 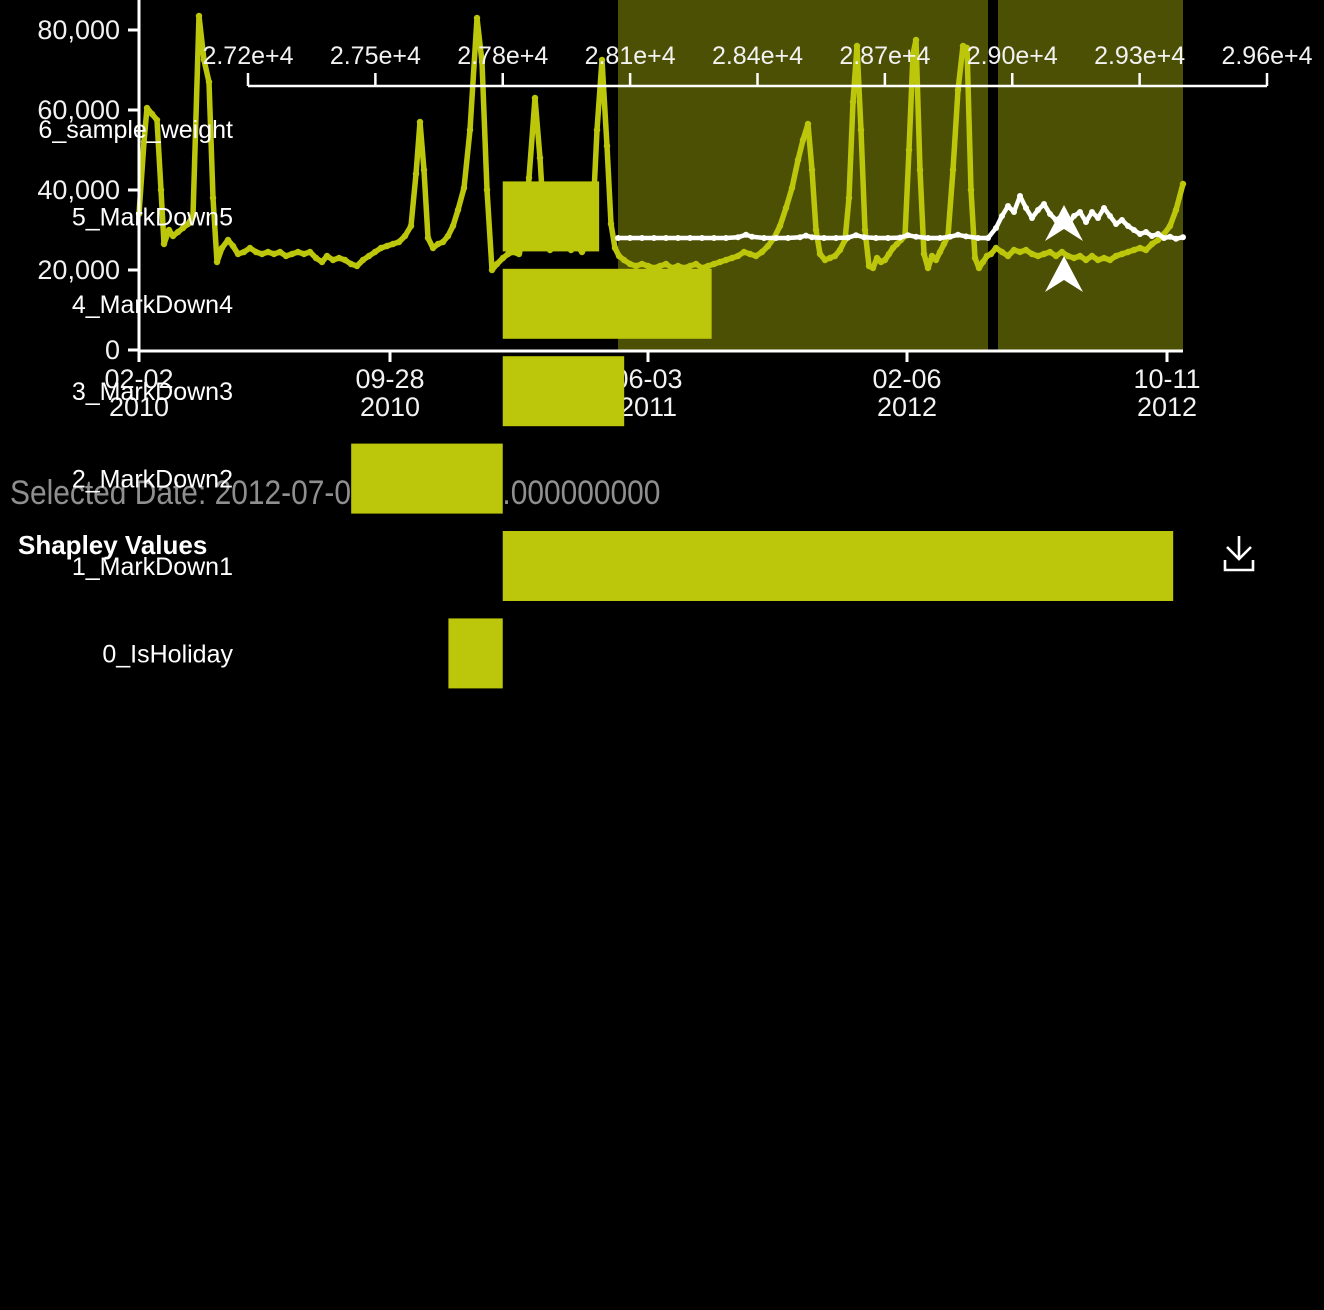 What do you see at coordinates (1239, 553) in the screenshot?
I see `download-icon` at bounding box center [1239, 553].